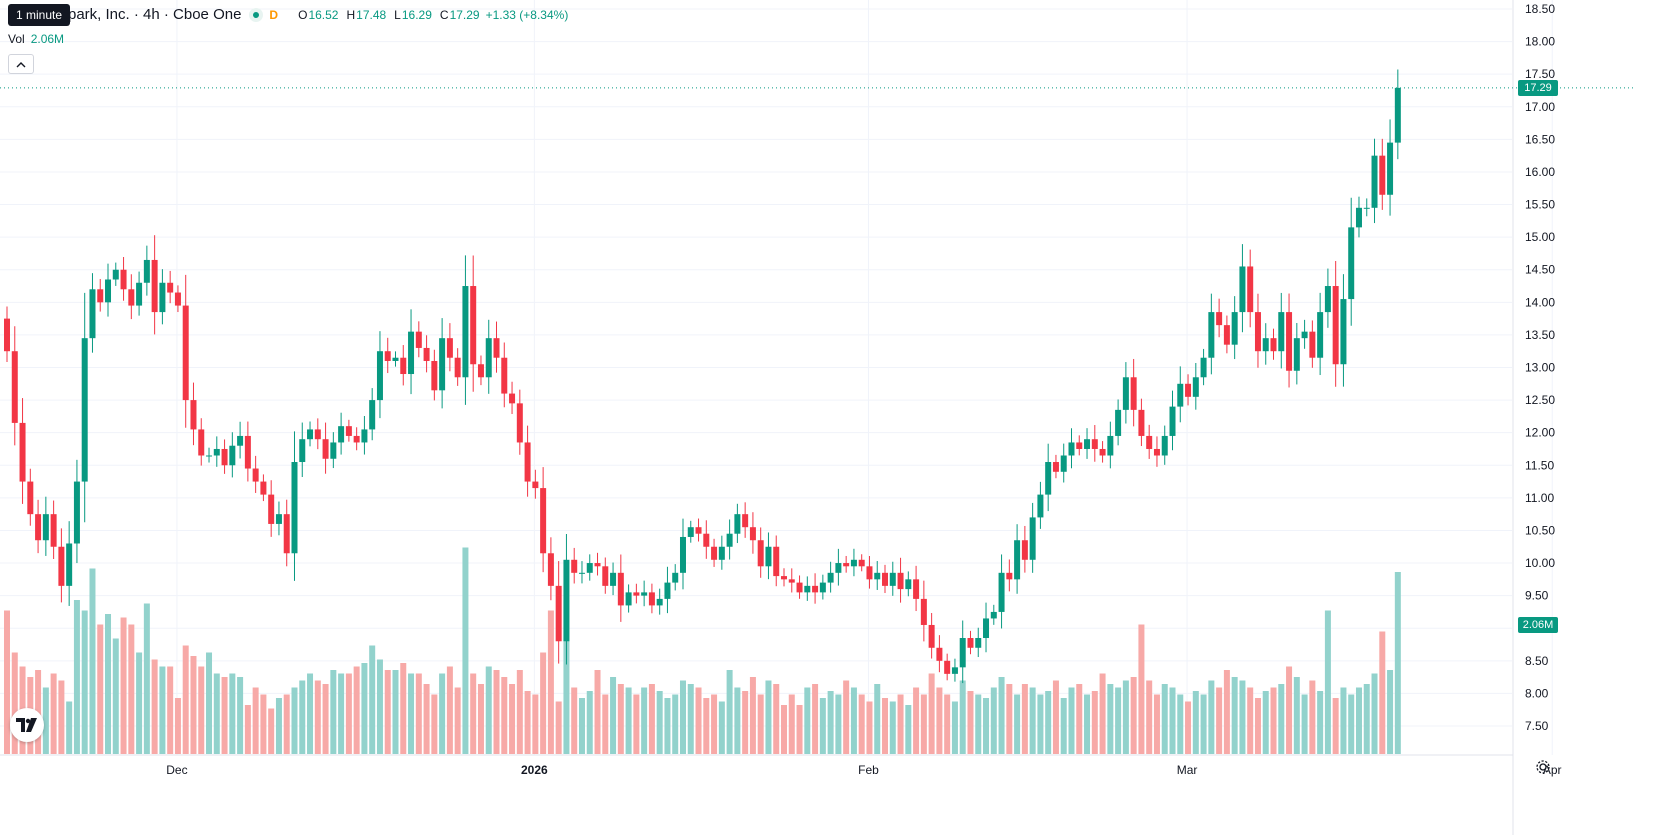  I want to click on close-label: C, so click(444, 14).